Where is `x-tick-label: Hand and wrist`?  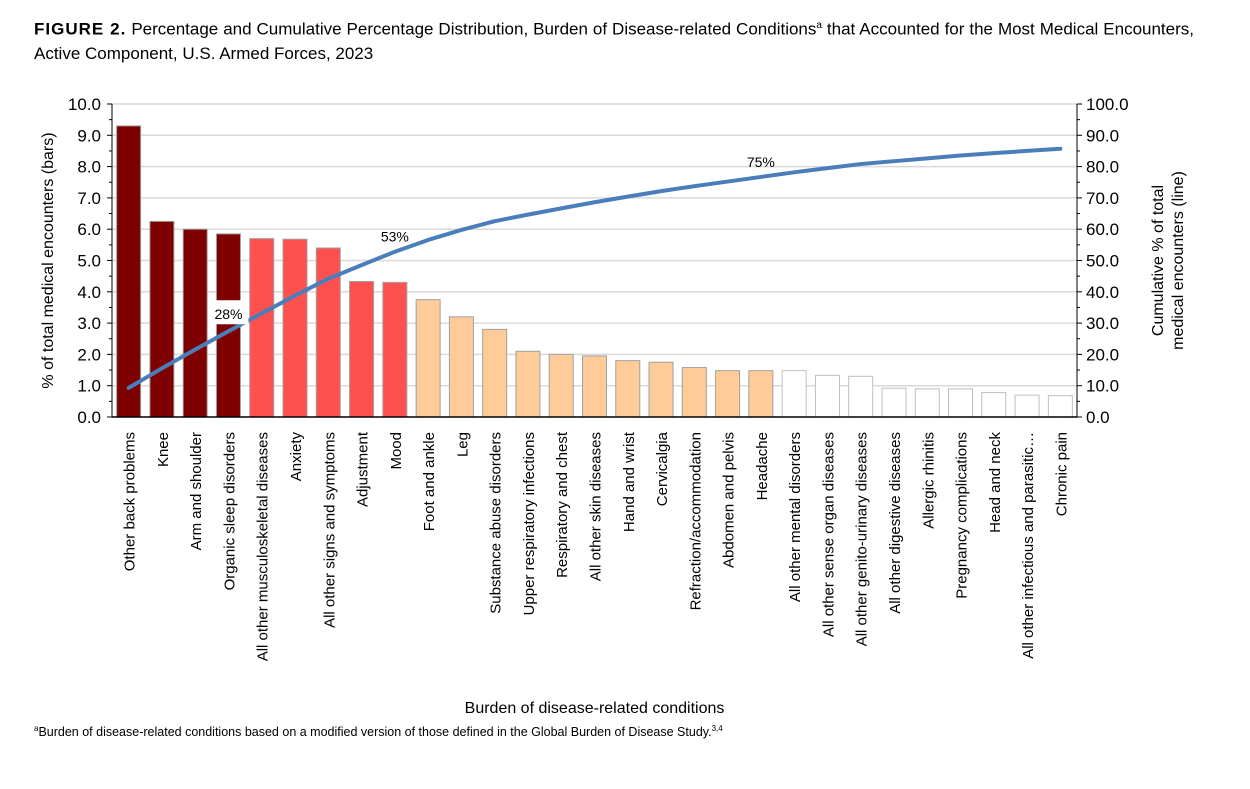
x-tick-label: Hand and wrist is located at coordinates (629, 481).